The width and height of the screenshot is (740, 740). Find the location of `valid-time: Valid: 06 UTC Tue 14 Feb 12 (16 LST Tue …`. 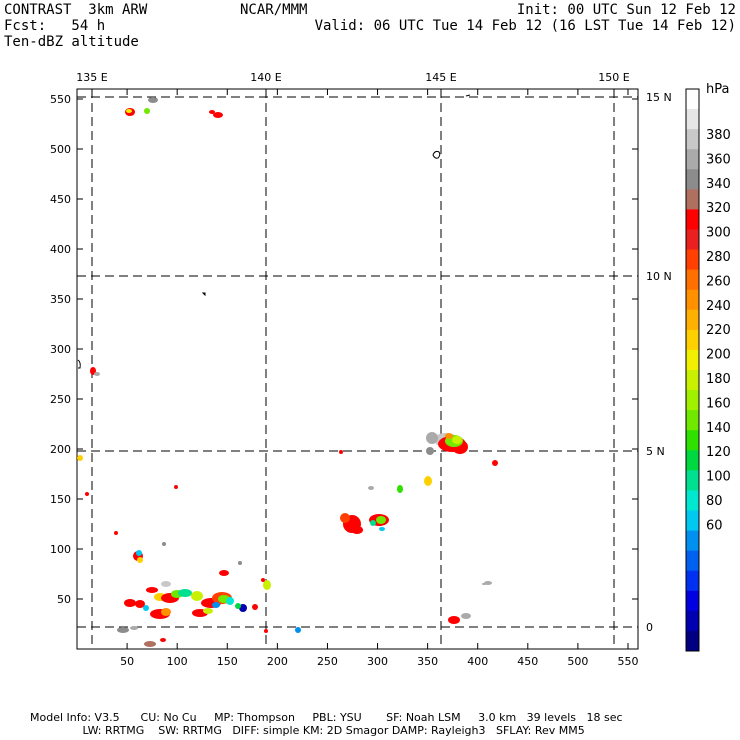

valid-time: Valid: 06 UTC Tue 14 Feb 12 (16 LST Tue … is located at coordinates (525, 26).